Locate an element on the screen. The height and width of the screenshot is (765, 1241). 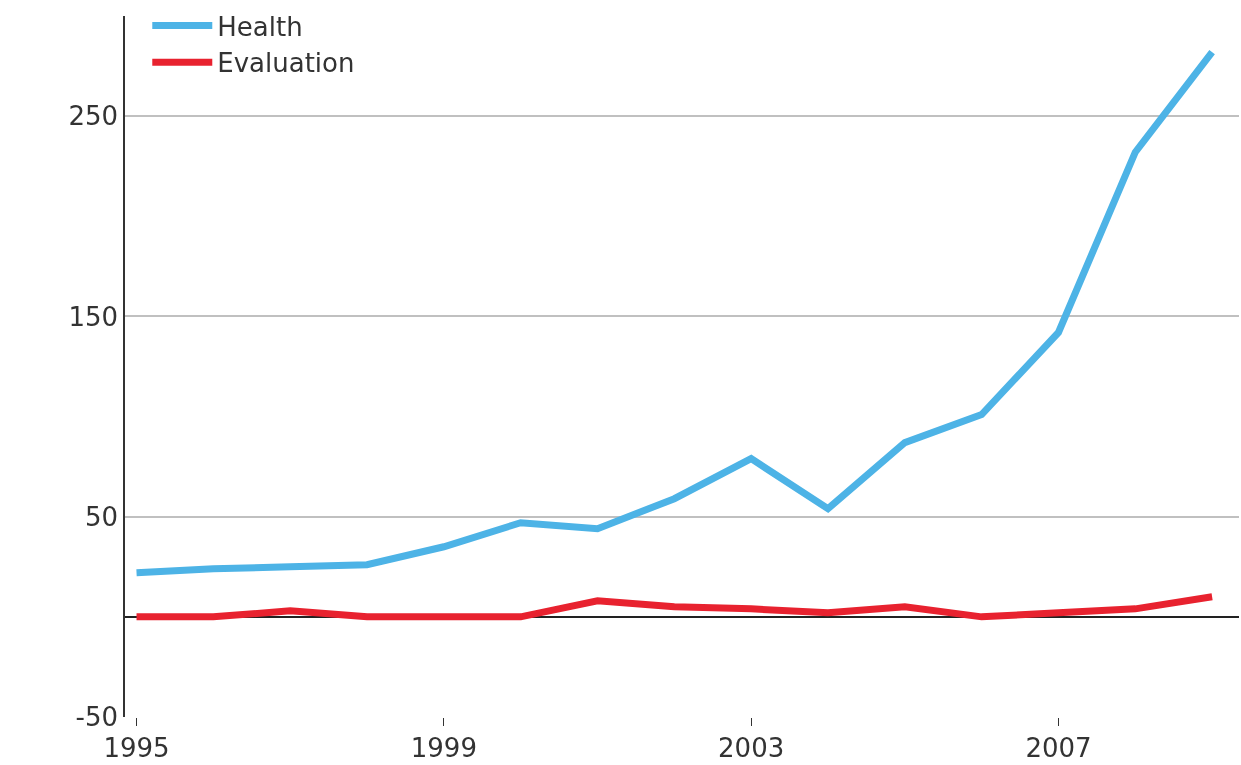
x-tick-label: 2003 is located at coordinates (751, 748).